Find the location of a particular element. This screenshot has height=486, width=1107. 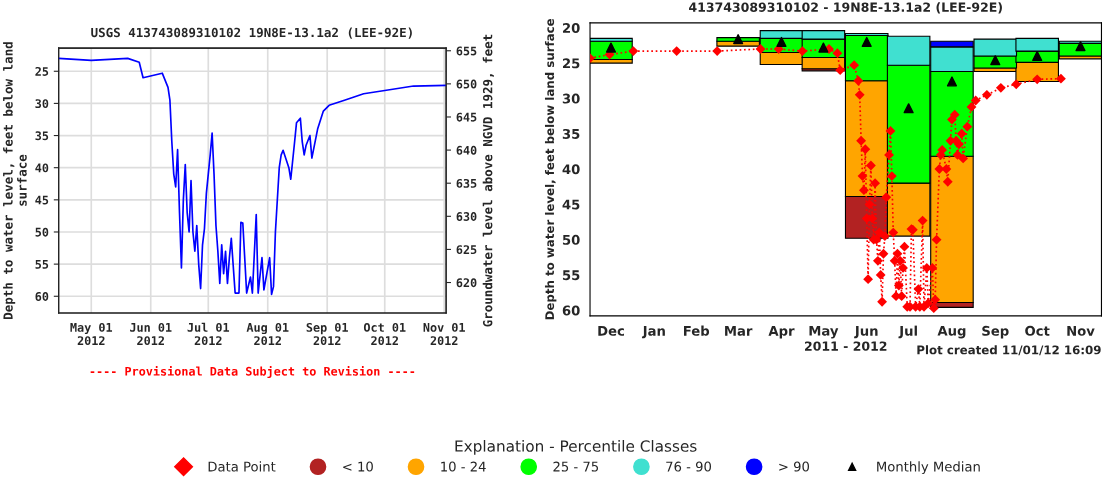

x-tick-label: Feb is located at coordinates (697, 330).